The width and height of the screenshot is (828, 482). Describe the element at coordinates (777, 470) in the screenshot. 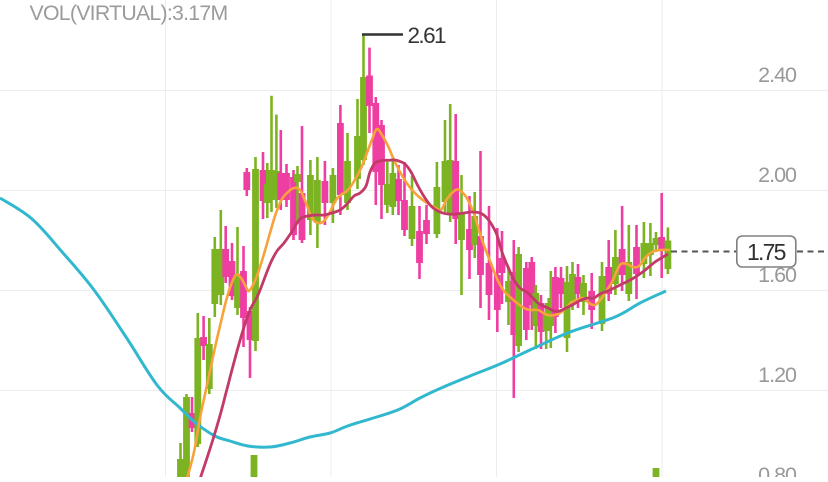

I see `svg-text: 0.80` at that location.